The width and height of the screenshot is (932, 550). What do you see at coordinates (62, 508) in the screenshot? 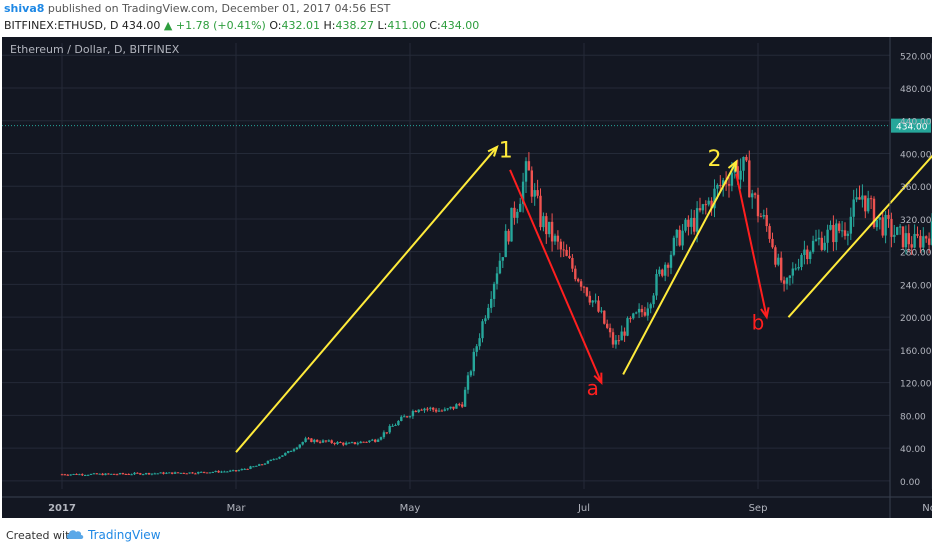
I see `x-tick-label: 2017` at bounding box center [62, 508].